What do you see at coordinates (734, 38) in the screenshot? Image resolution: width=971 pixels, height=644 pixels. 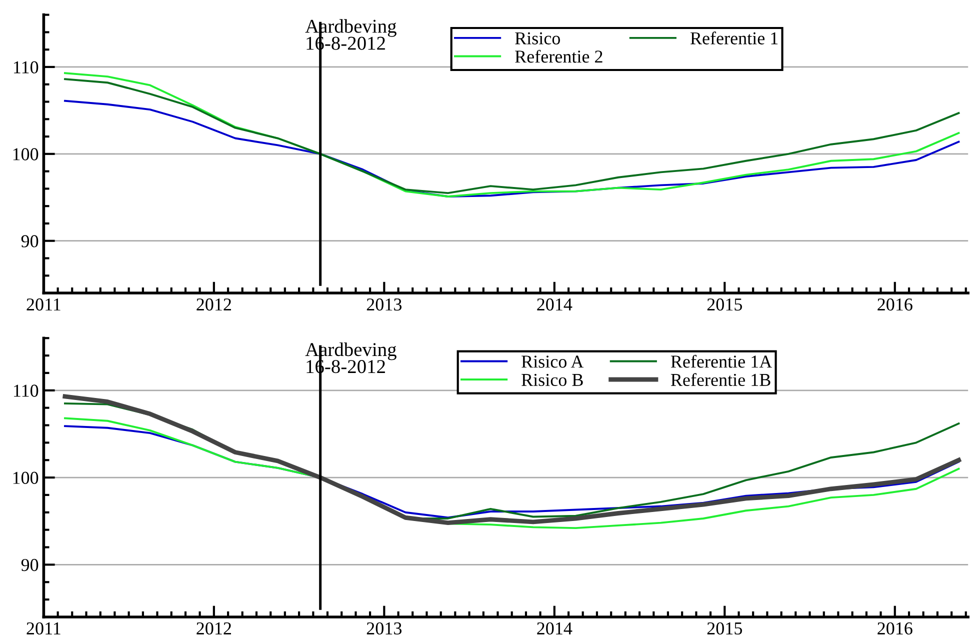 I see `legend-label: Referentie 1` at bounding box center [734, 38].